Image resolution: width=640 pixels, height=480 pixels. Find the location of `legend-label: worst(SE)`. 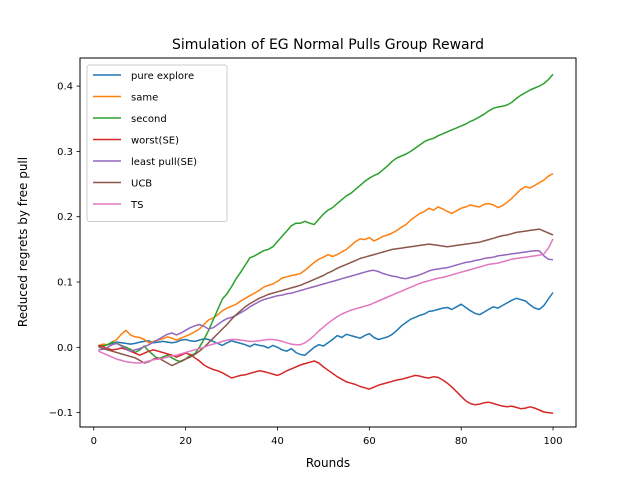

legend-label: worst(SE) is located at coordinates (155, 141).